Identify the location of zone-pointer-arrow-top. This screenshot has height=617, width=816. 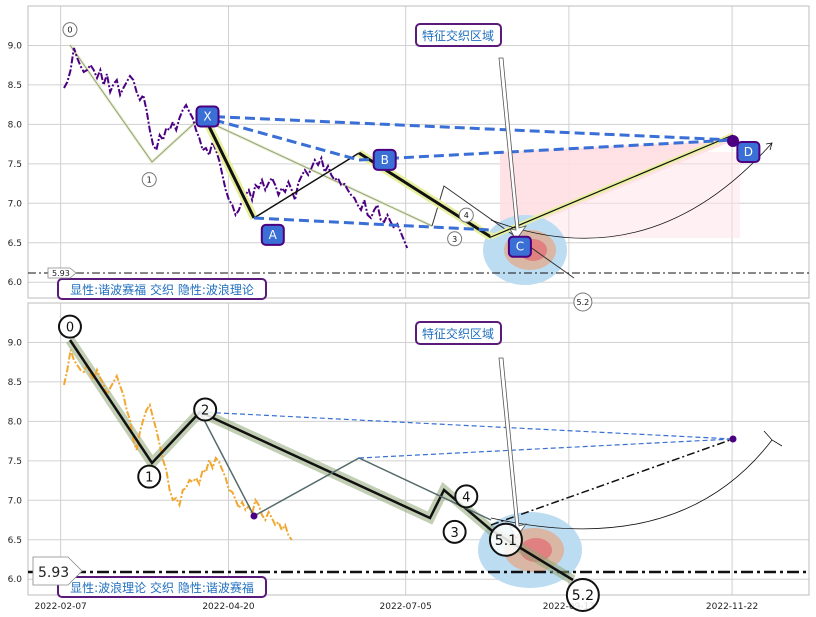
(512, 149).